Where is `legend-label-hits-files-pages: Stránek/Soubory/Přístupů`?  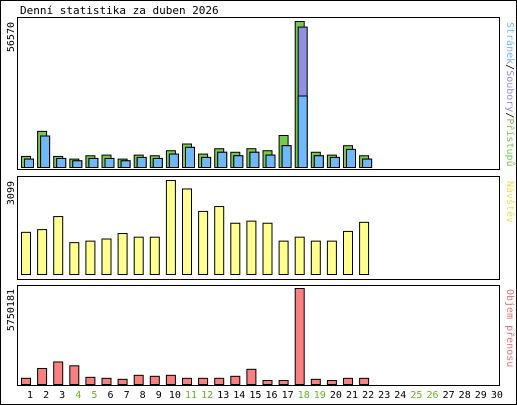
legend-label-hits-files-pages: Stránek/Soubory/Přístupů is located at coordinates (510, 94).